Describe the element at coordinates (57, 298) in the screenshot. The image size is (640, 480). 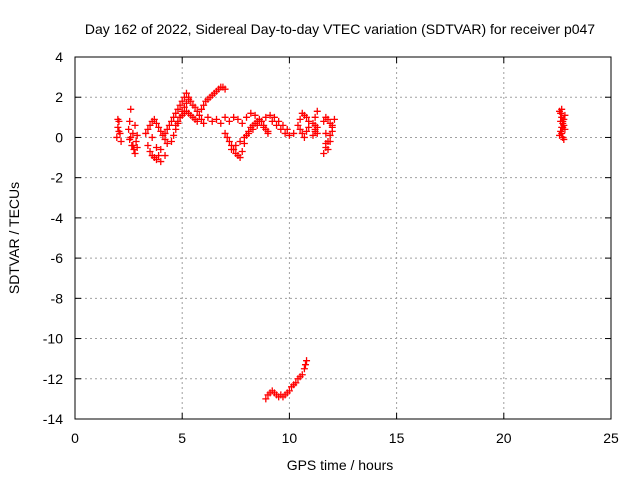
I see `y-tick-label: -8` at that location.